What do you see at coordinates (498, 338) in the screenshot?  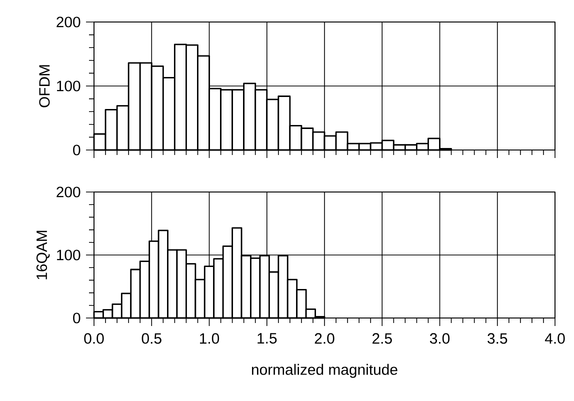 I see `x-tick-label: 3.5` at bounding box center [498, 338].